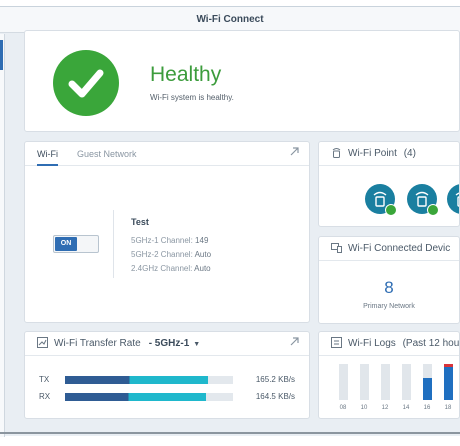 The width and height of the screenshot is (460, 446). What do you see at coordinates (336, 153) in the screenshot?
I see `wifi-point-header-icon` at bounding box center [336, 153].